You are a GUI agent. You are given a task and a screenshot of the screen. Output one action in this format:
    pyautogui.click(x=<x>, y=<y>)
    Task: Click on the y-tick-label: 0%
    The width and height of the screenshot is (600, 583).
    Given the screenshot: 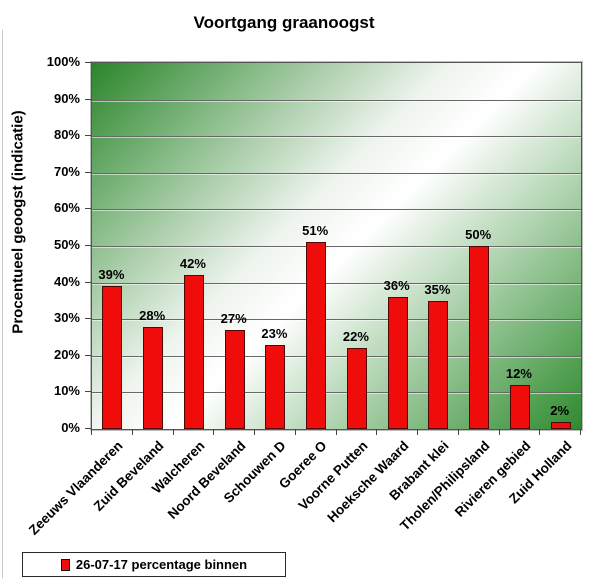 What is the action you would take?
    pyautogui.click(x=70, y=427)
    